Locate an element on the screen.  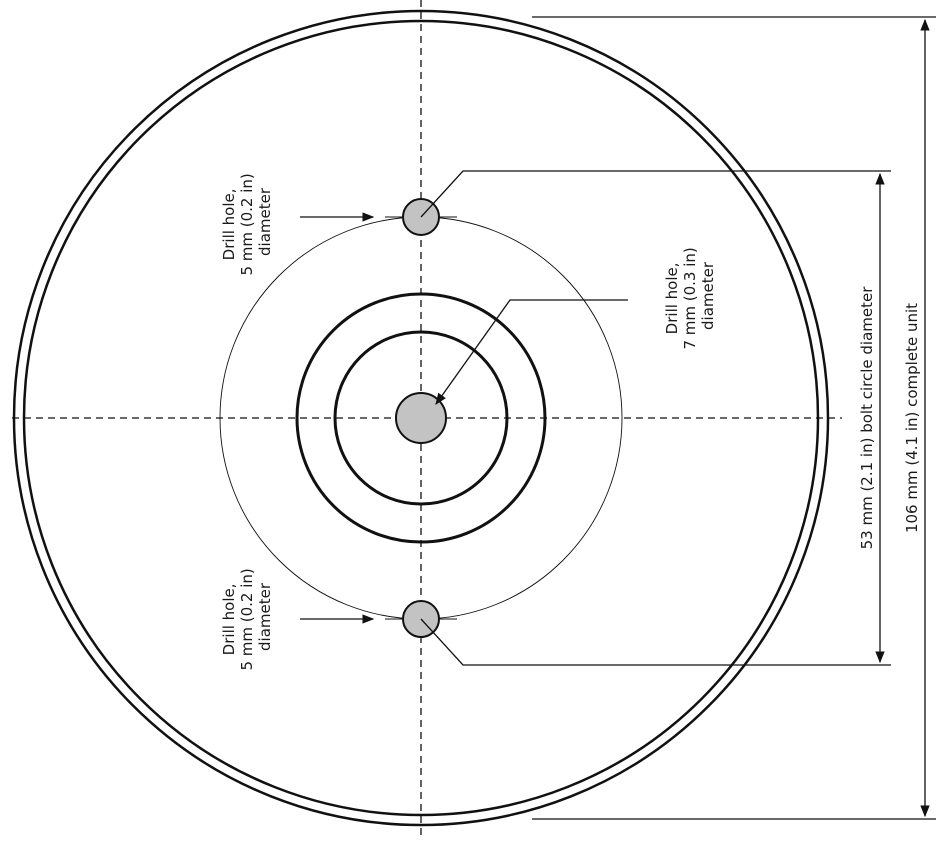
center-hole-leader is located at coordinates (531, 352).